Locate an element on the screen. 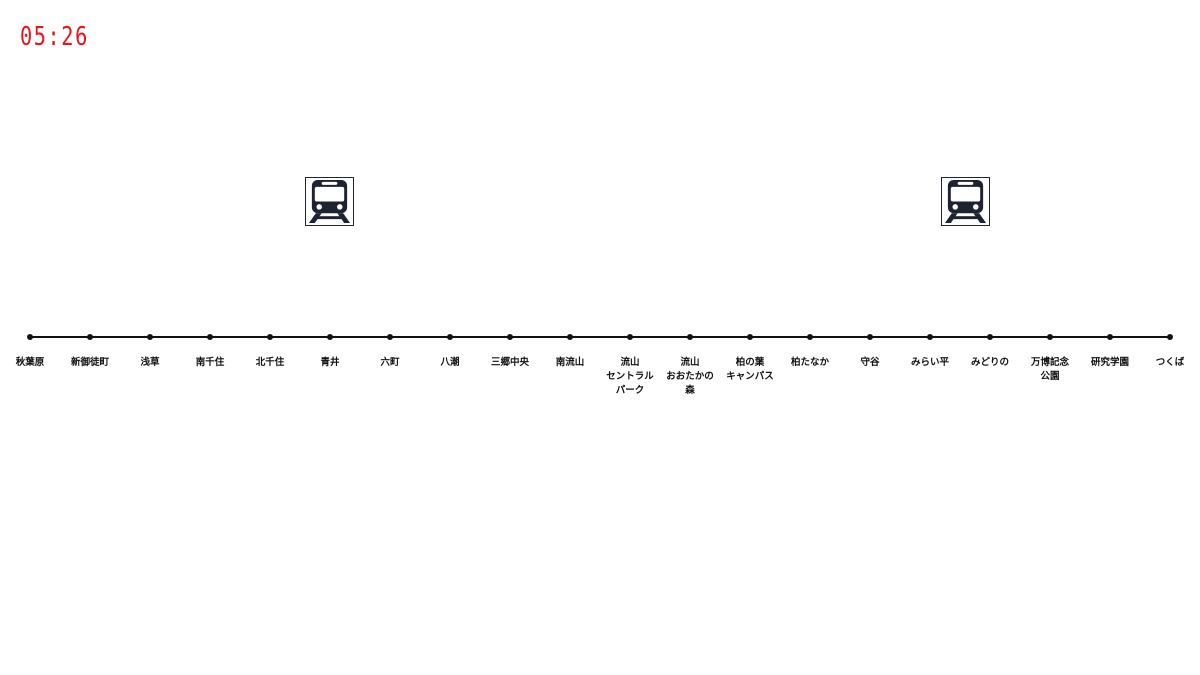  station-label: 北千住 is located at coordinates (270, 362).